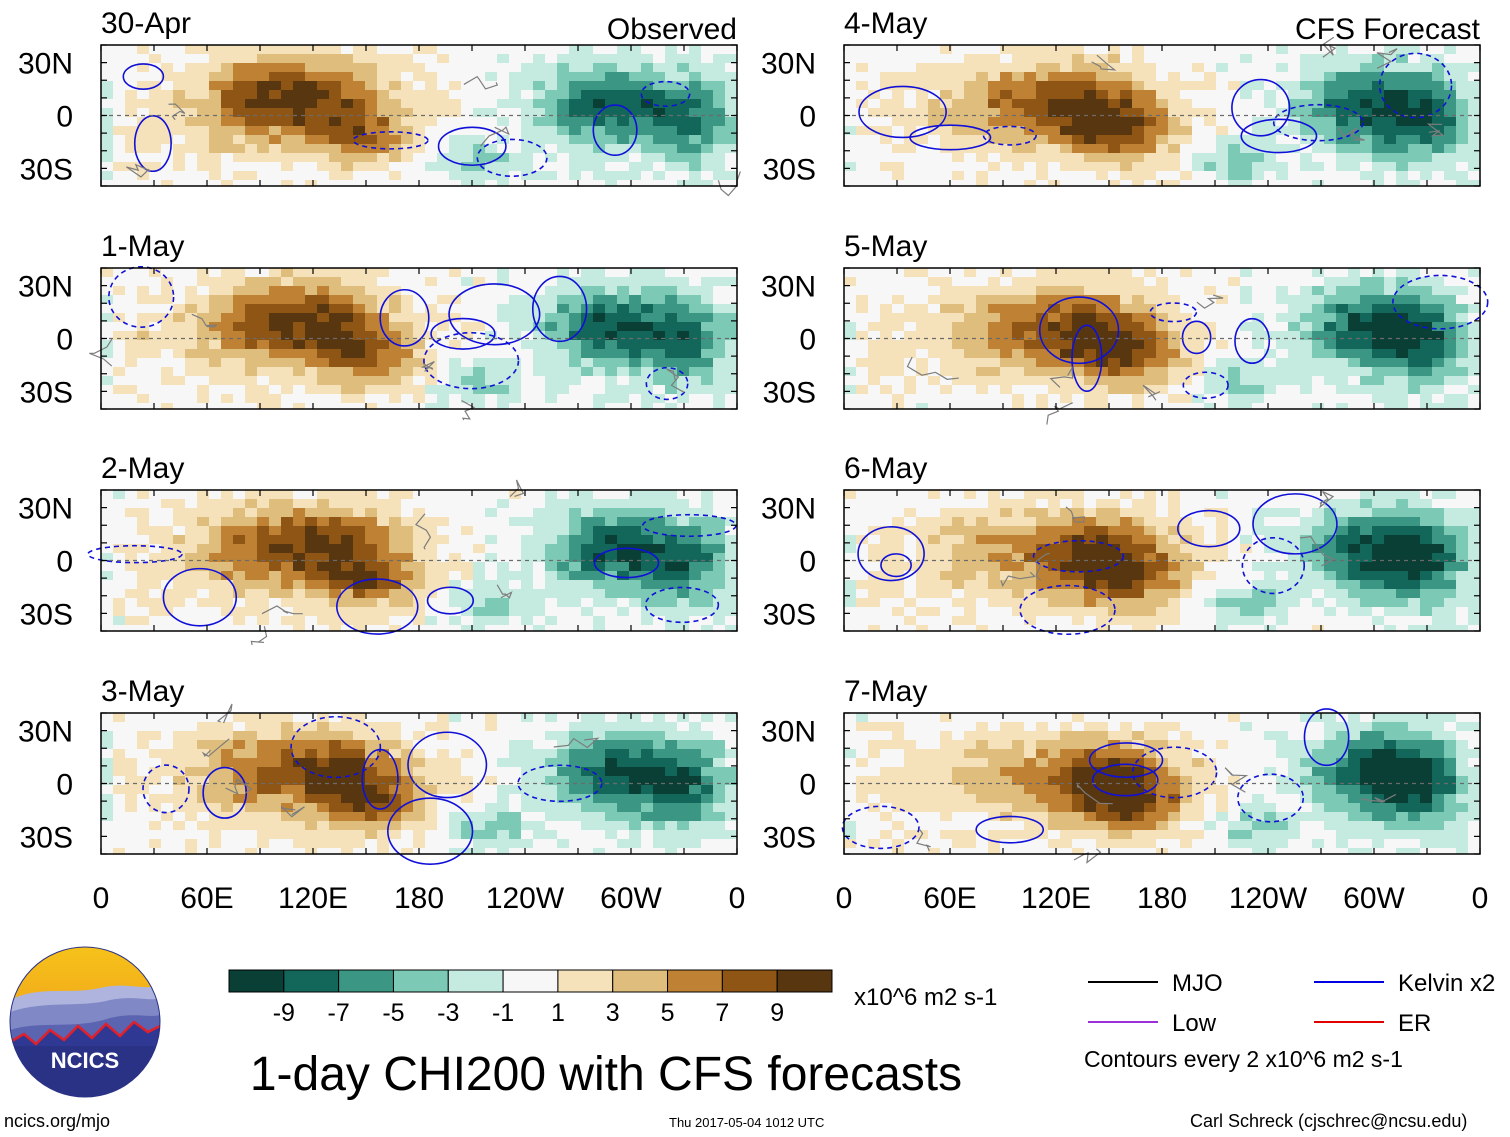  I want to click on legend-label: ER, so click(1414, 1023).